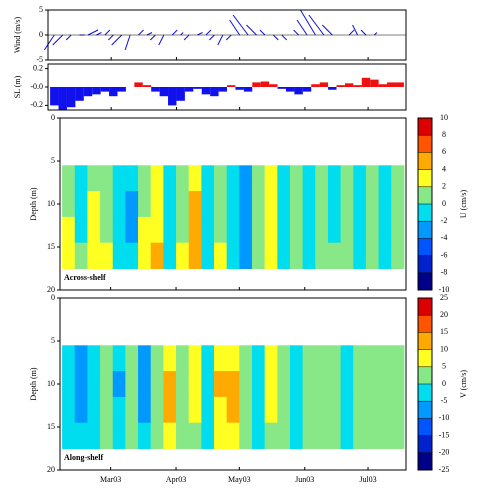  Describe the element at coordinates (367, 479) in the screenshot. I see `x-tick-label: Jul03` at that location.